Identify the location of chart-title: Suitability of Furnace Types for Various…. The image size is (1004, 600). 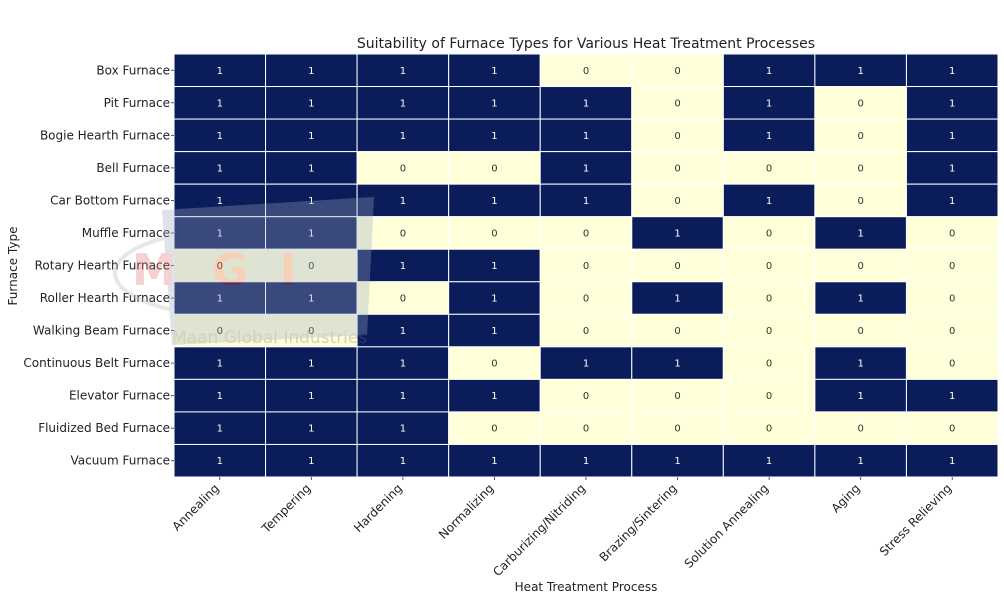
(586, 44).